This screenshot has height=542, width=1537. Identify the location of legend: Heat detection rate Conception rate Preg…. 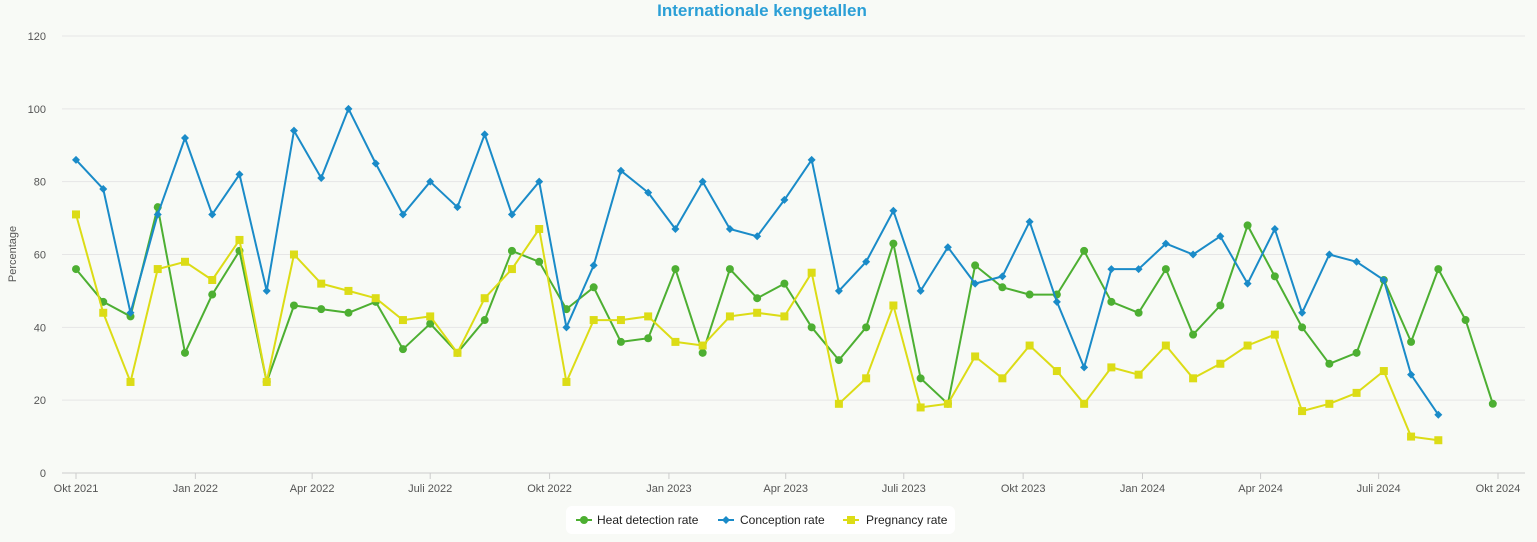
(760, 520).